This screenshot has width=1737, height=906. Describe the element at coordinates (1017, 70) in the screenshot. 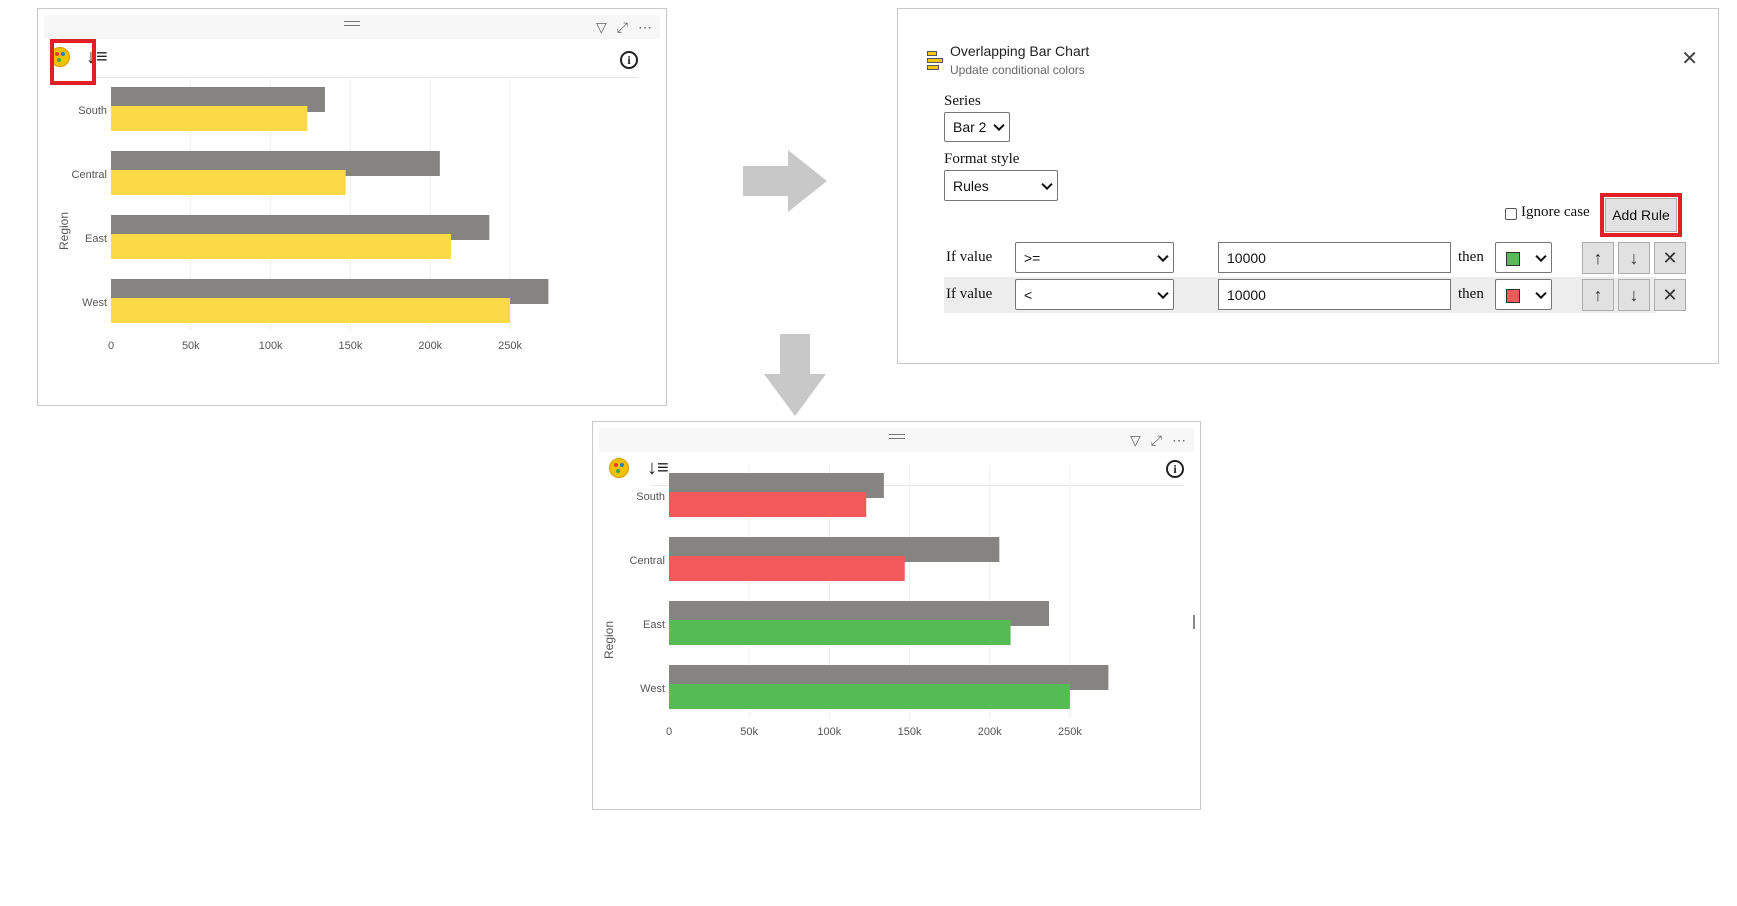

I see `dialog-subtitle: Update conditional colors` at that location.